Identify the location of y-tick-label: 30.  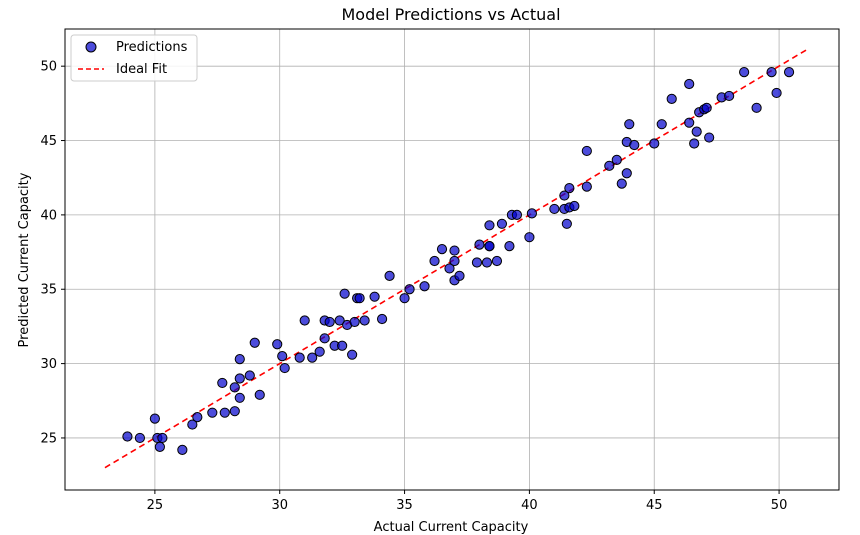
(48, 364).